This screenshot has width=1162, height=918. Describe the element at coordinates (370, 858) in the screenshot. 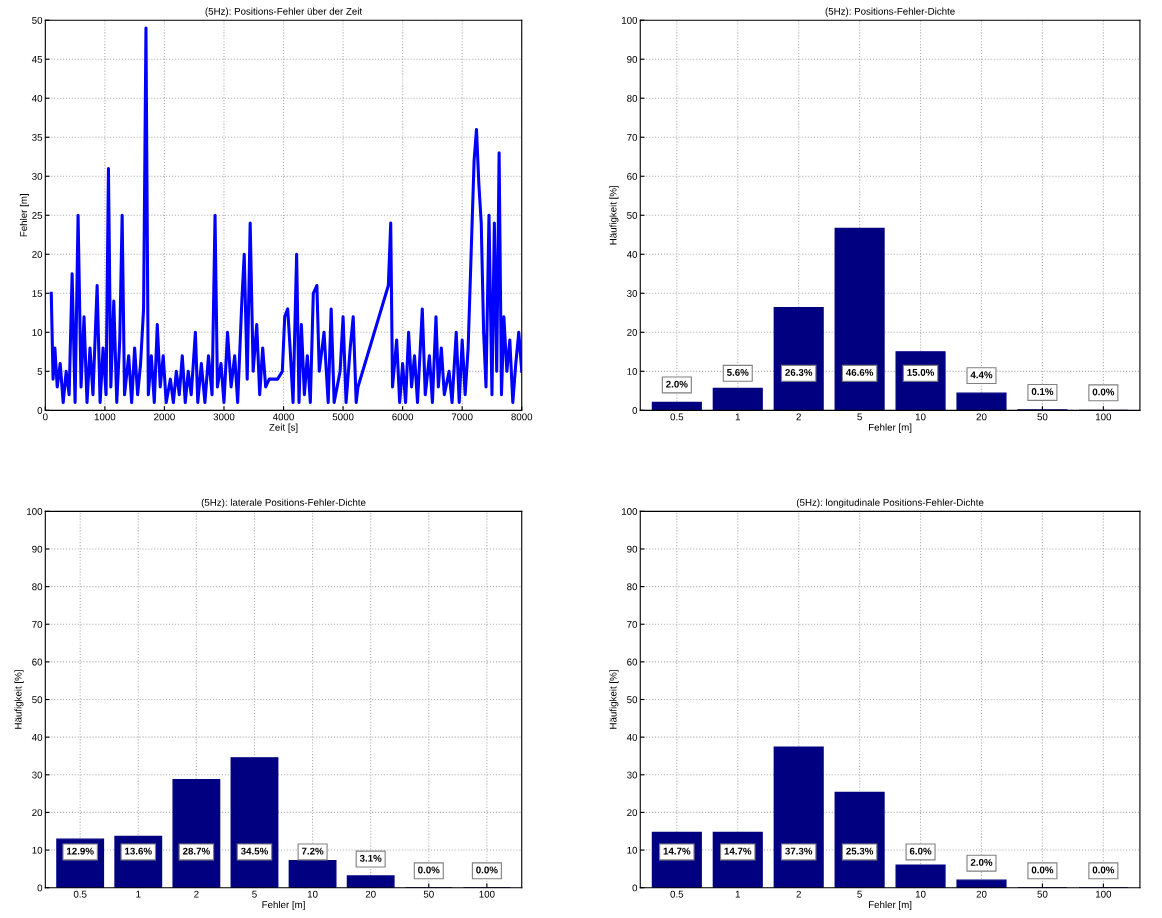

I see `data-label: 3.1%` at that location.